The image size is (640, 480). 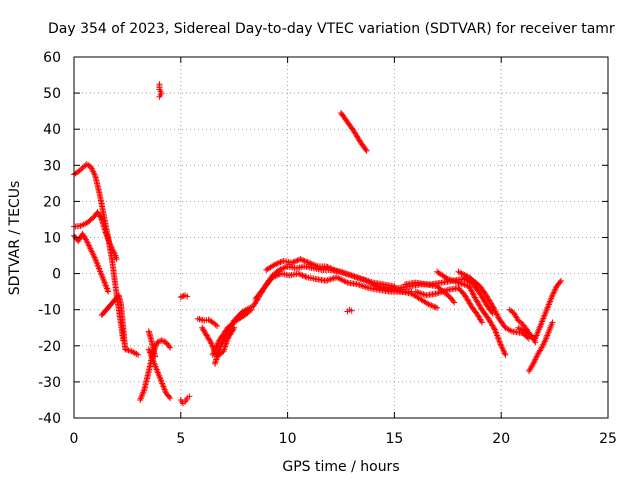 What do you see at coordinates (288, 439) in the screenshot?
I see `x-tick-label: 10` at bounding box center [288, 439].